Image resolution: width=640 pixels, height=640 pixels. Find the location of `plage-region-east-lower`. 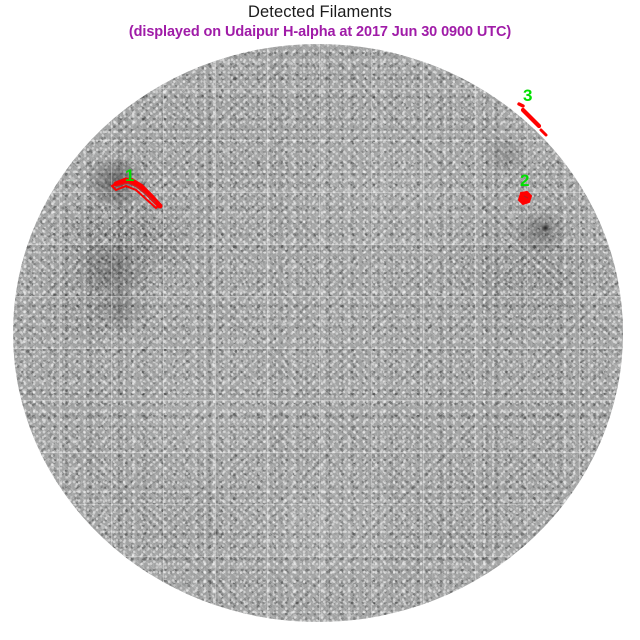

plage-region-east-lower is located at coordinates (112, 270).